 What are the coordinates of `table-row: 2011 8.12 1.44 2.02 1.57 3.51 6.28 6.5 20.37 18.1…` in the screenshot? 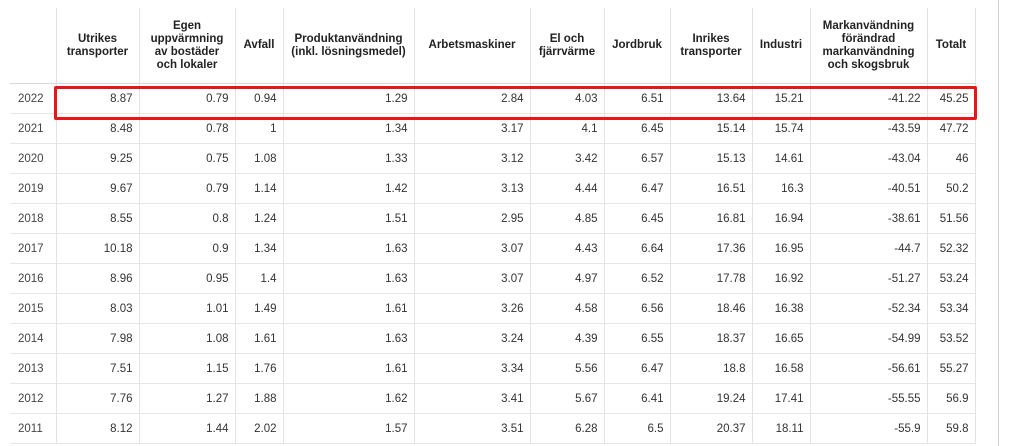 It's located at (493, 428).